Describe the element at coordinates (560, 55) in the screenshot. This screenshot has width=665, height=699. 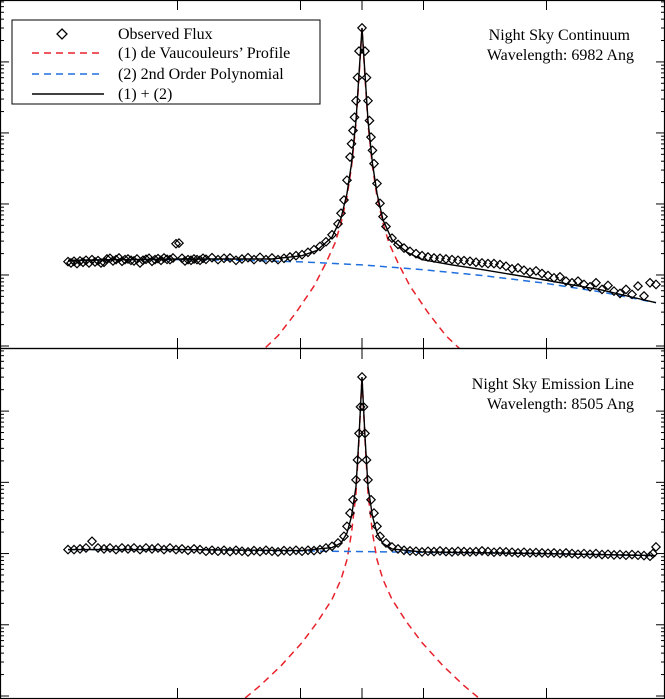
I see `top-annotation-line-2: Wavelength: 6982 Ang` at that location.